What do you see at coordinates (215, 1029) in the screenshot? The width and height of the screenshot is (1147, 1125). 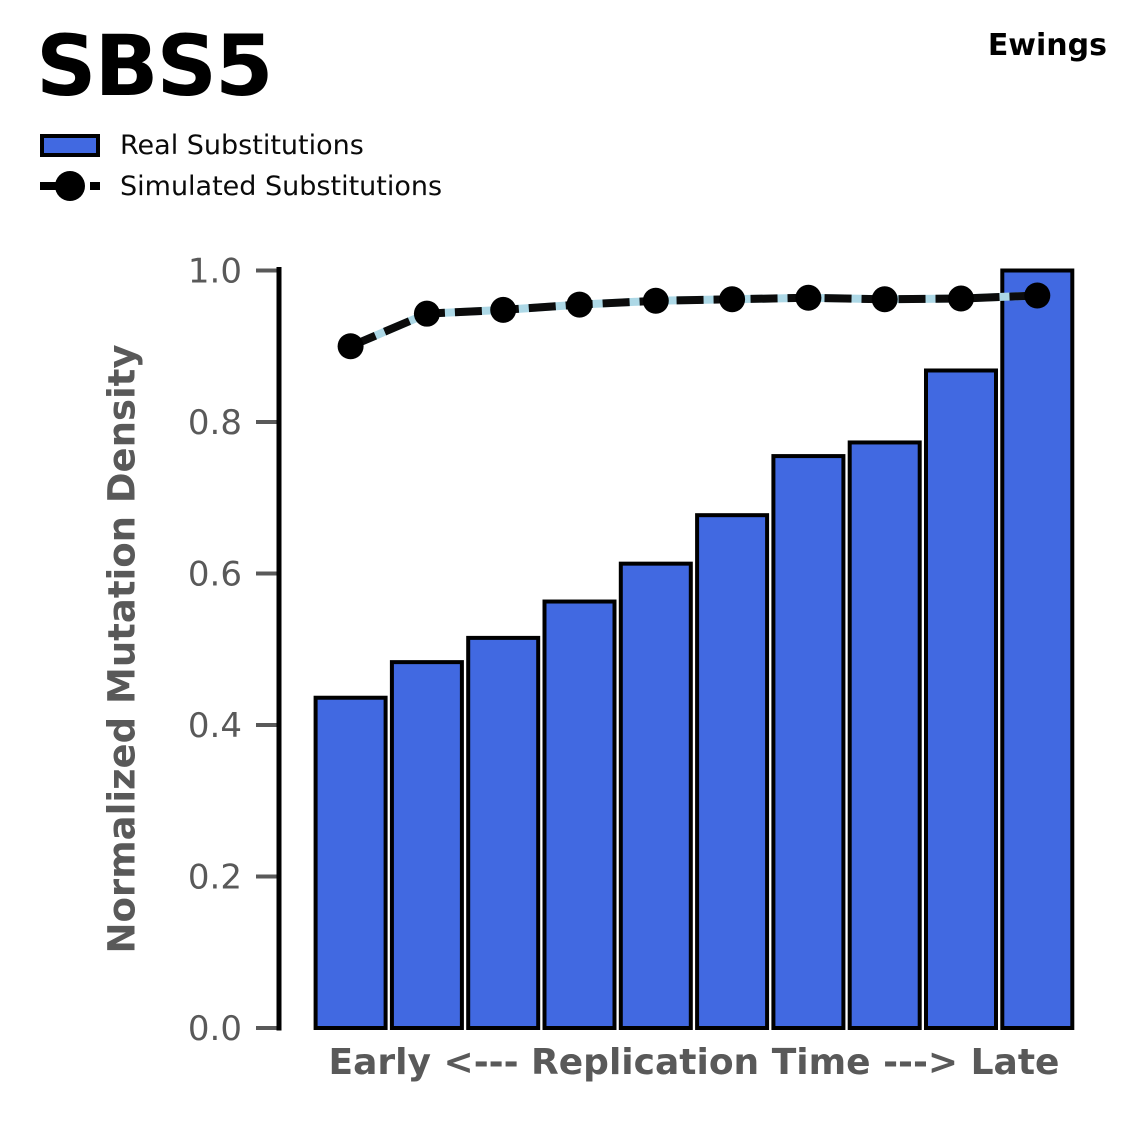 I see `y-tick-label: 0.0` at bounding box center [215, 1029].